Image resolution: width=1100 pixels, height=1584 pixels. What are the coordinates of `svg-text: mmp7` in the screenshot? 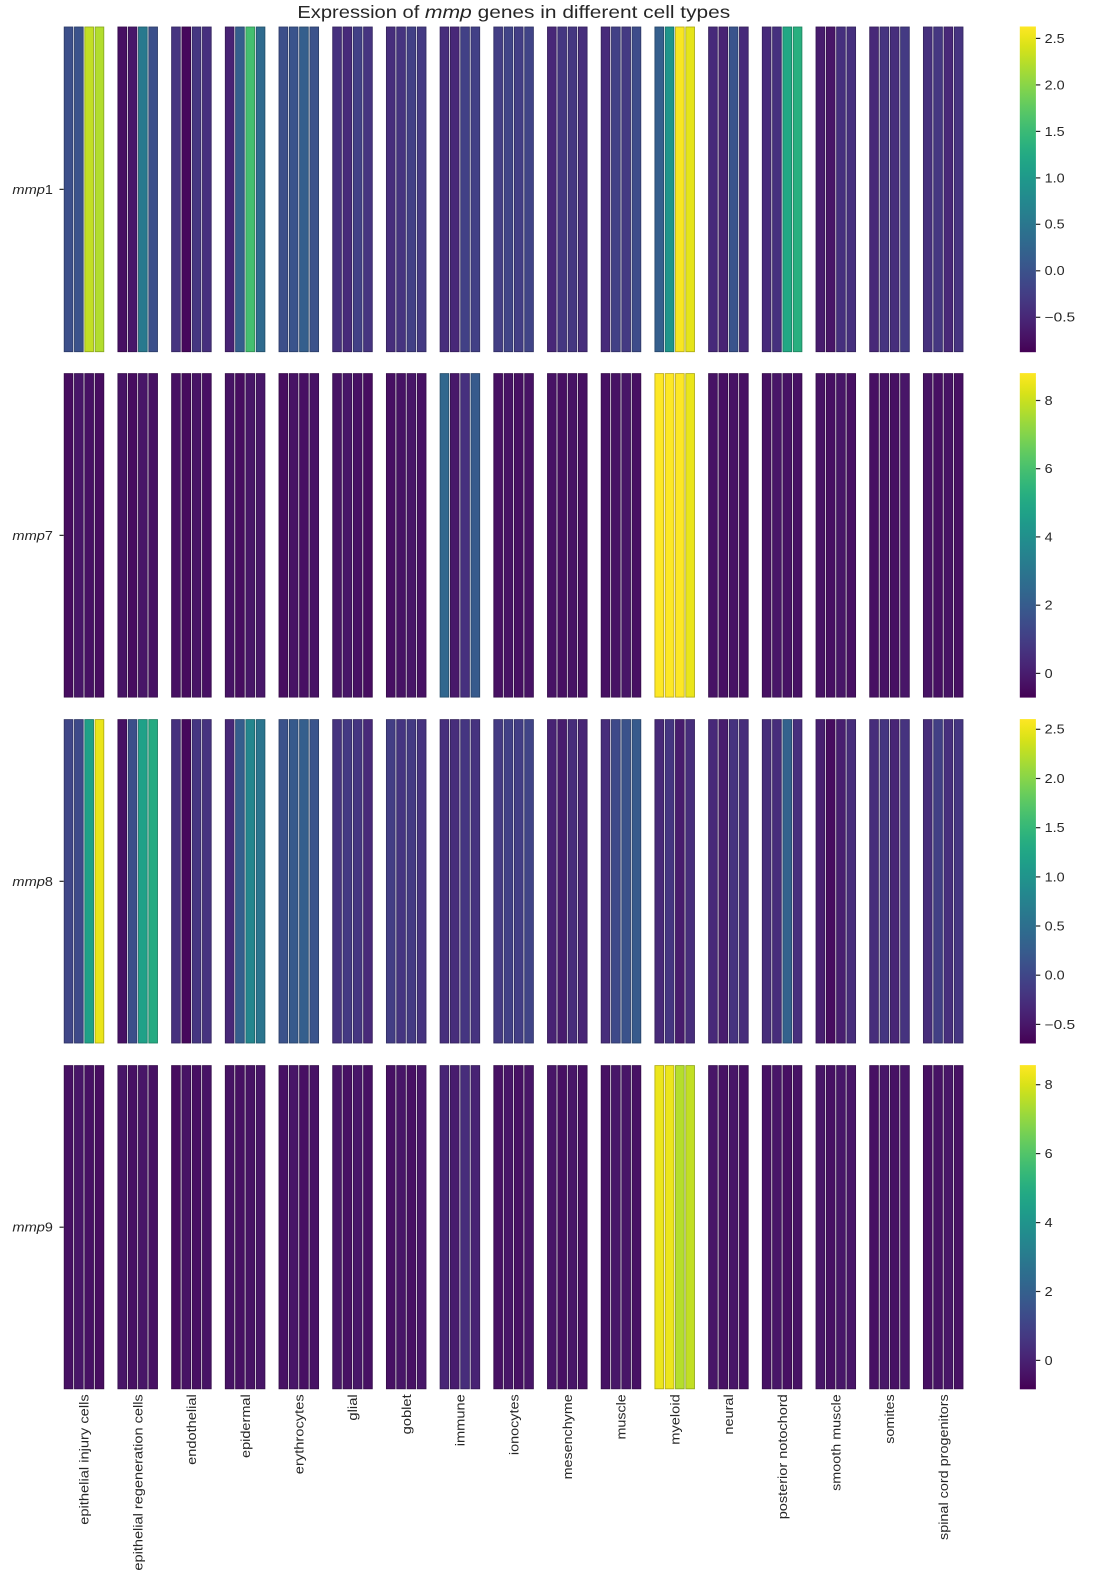 It's located at (32, 536).